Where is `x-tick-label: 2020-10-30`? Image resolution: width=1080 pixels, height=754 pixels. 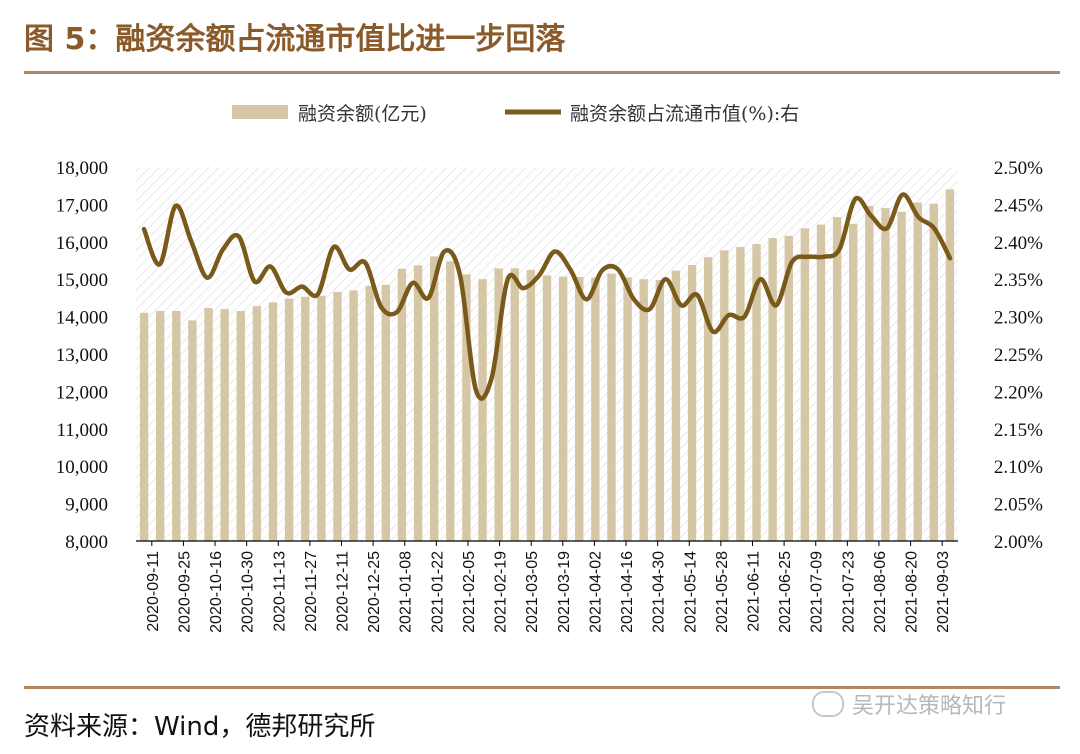 x-tick-label: 2020-10-30 is located at coordinates (248, 592).